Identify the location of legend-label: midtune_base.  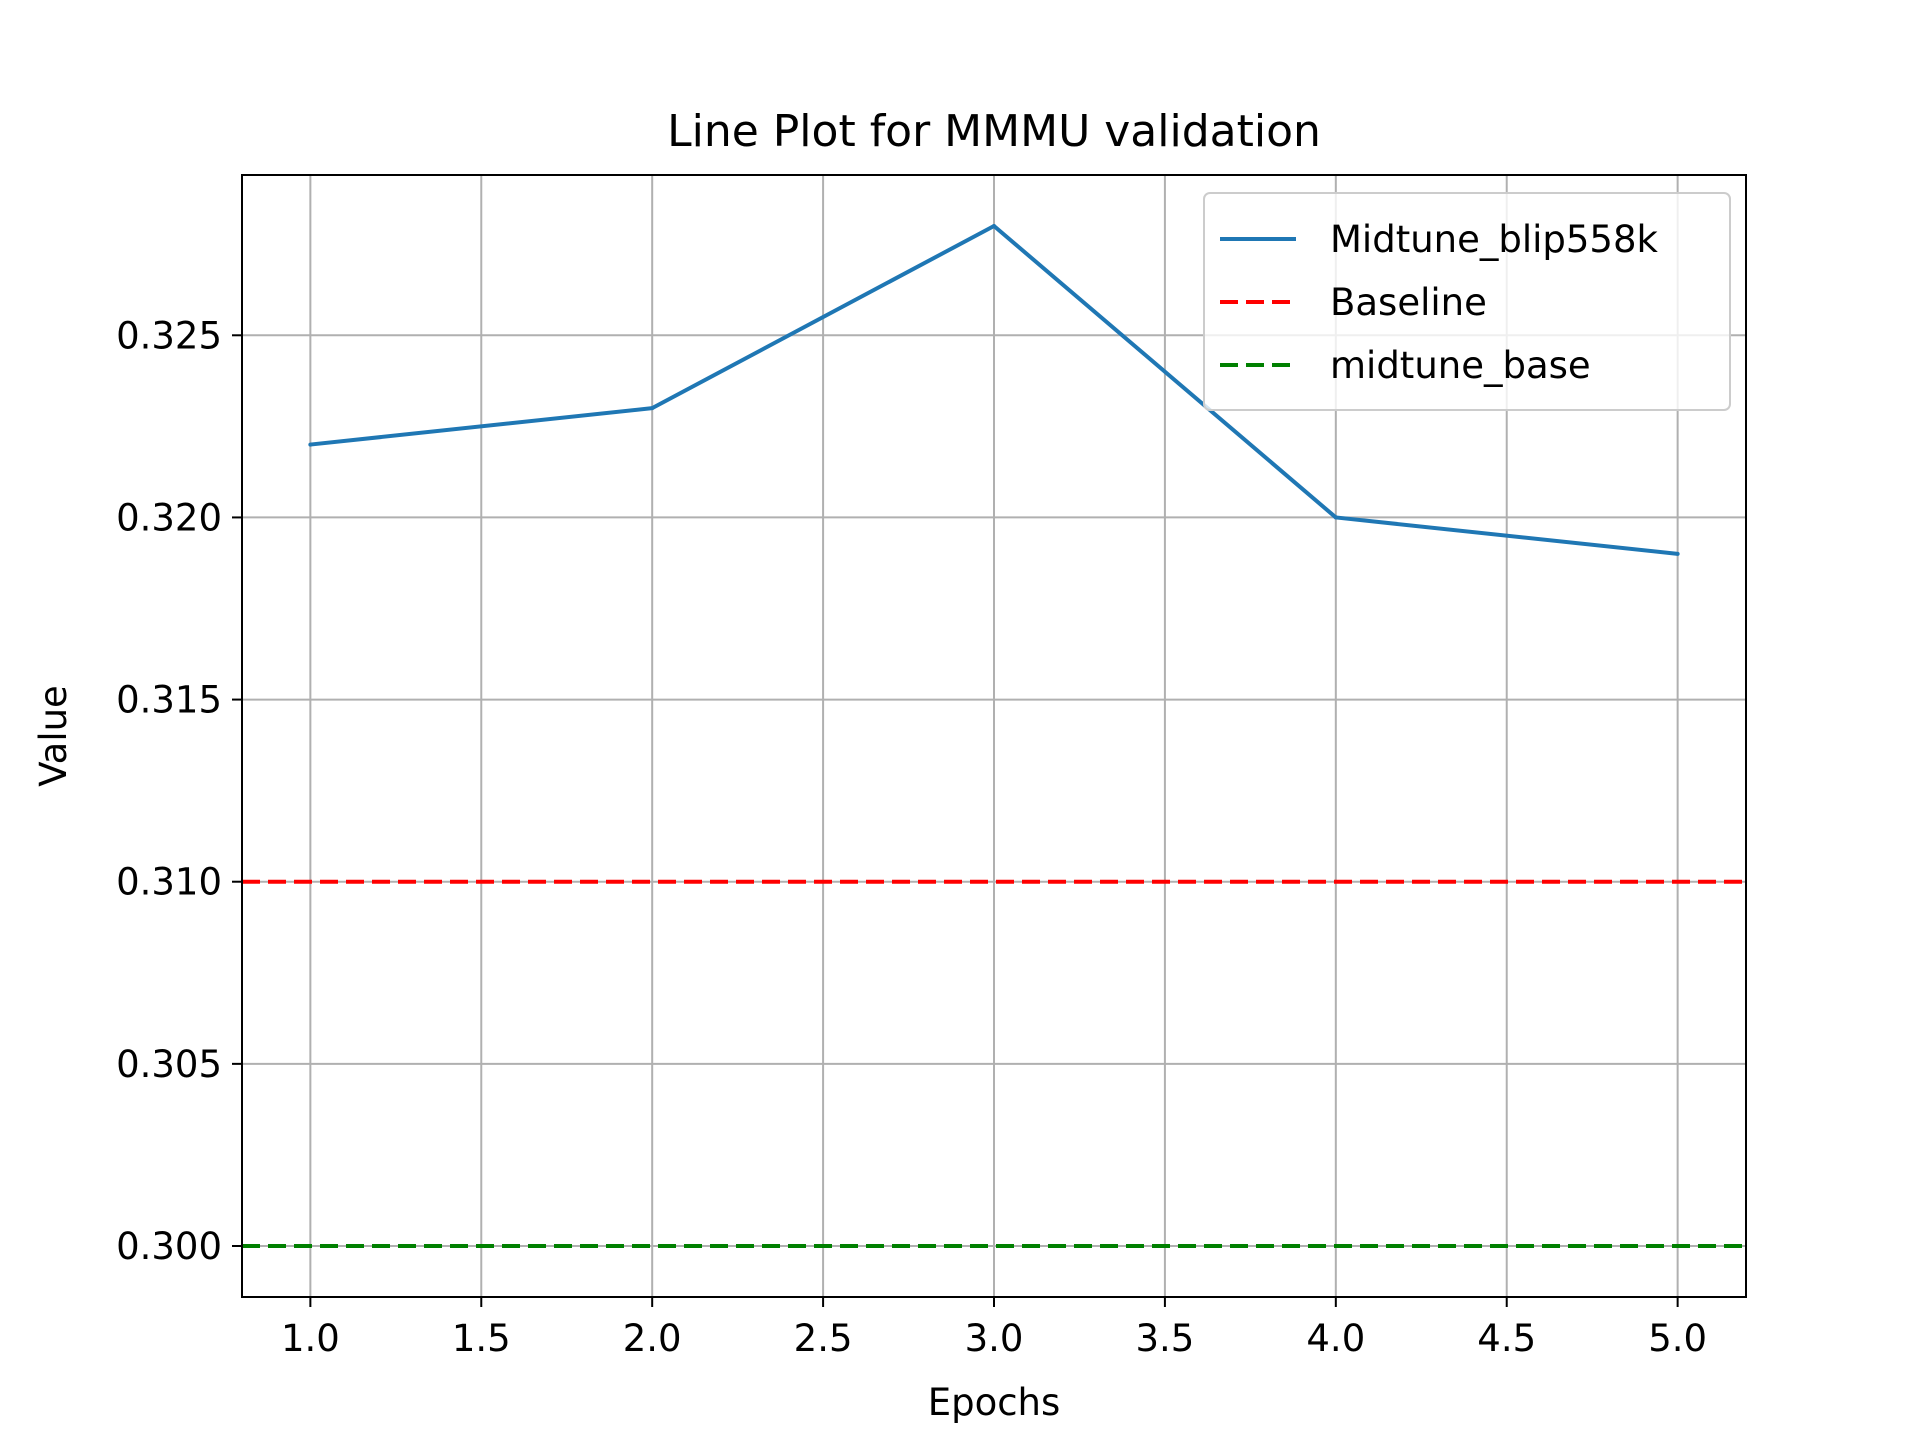
(1460, 365).